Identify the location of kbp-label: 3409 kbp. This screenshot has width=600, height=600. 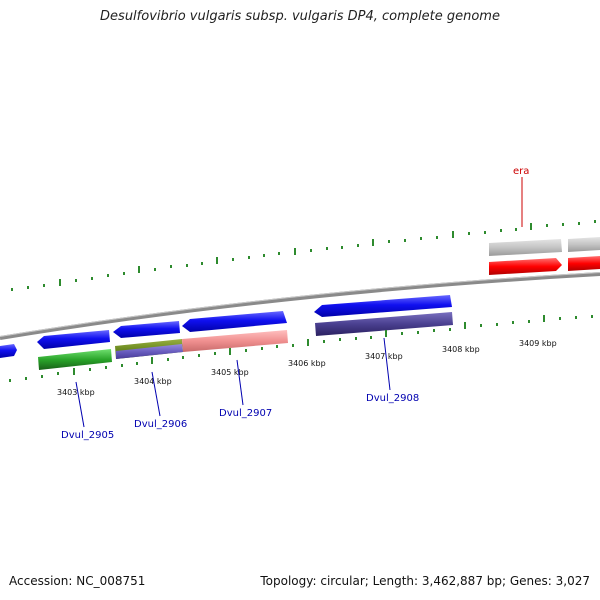
(538, 343).